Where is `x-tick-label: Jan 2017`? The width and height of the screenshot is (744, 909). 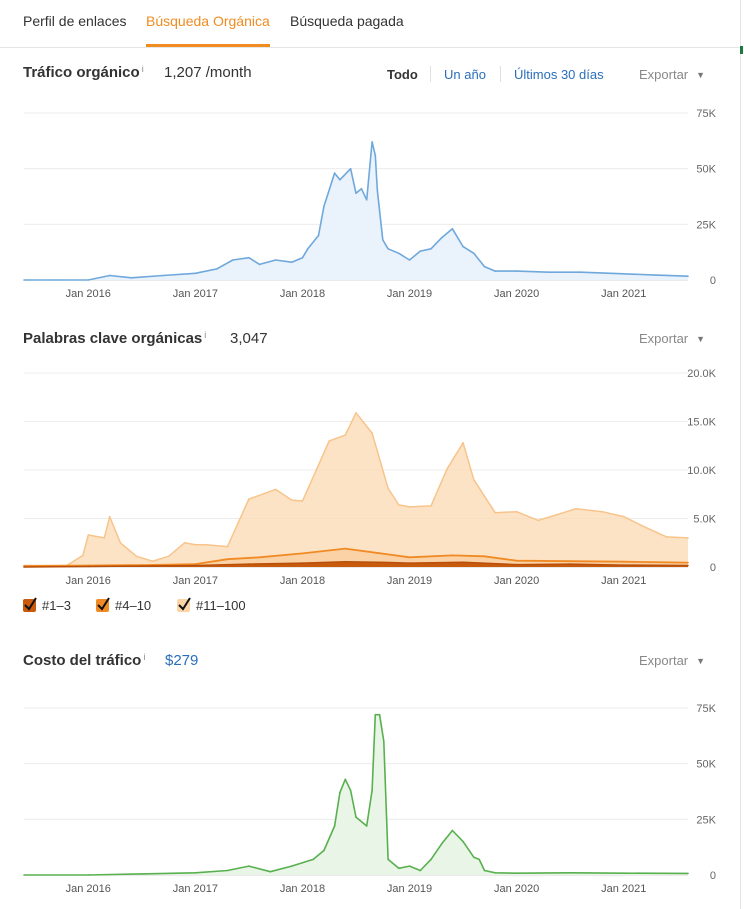
x-tick-label: Jan 2017 is located at coordinates (195, 581).